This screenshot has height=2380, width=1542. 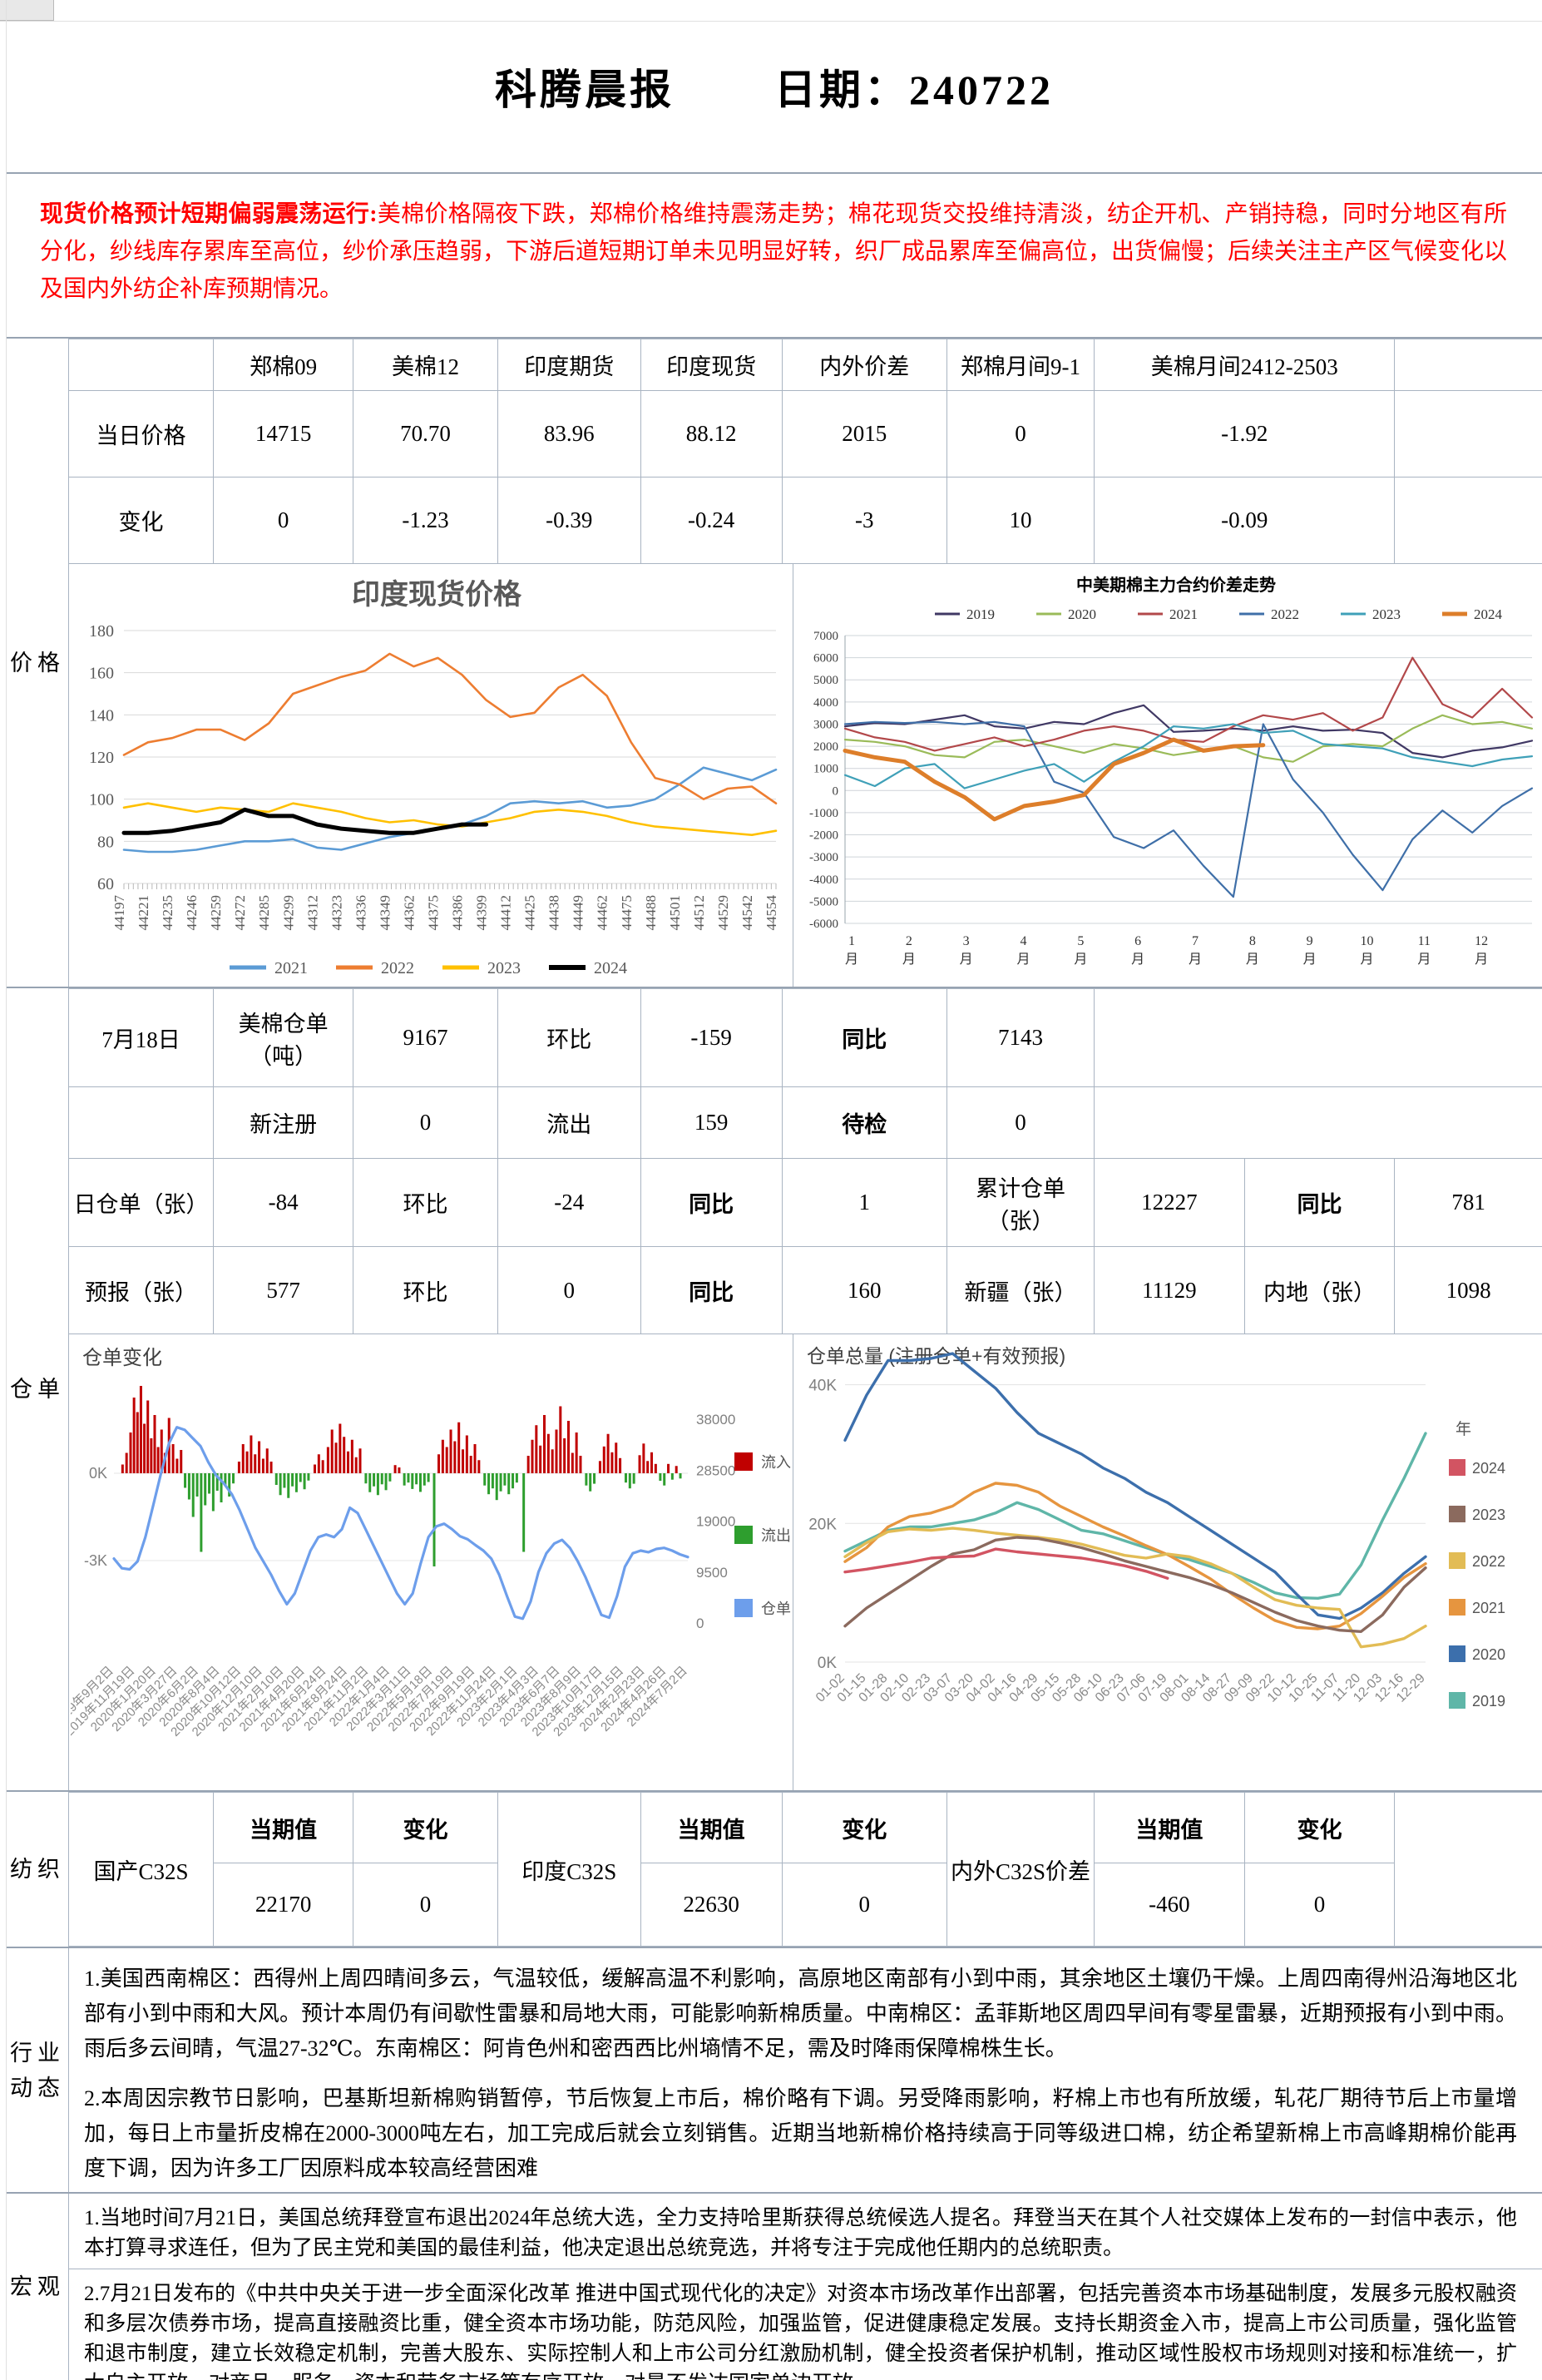 I want to click on svg-text: 60, so click(x=105, y=884).